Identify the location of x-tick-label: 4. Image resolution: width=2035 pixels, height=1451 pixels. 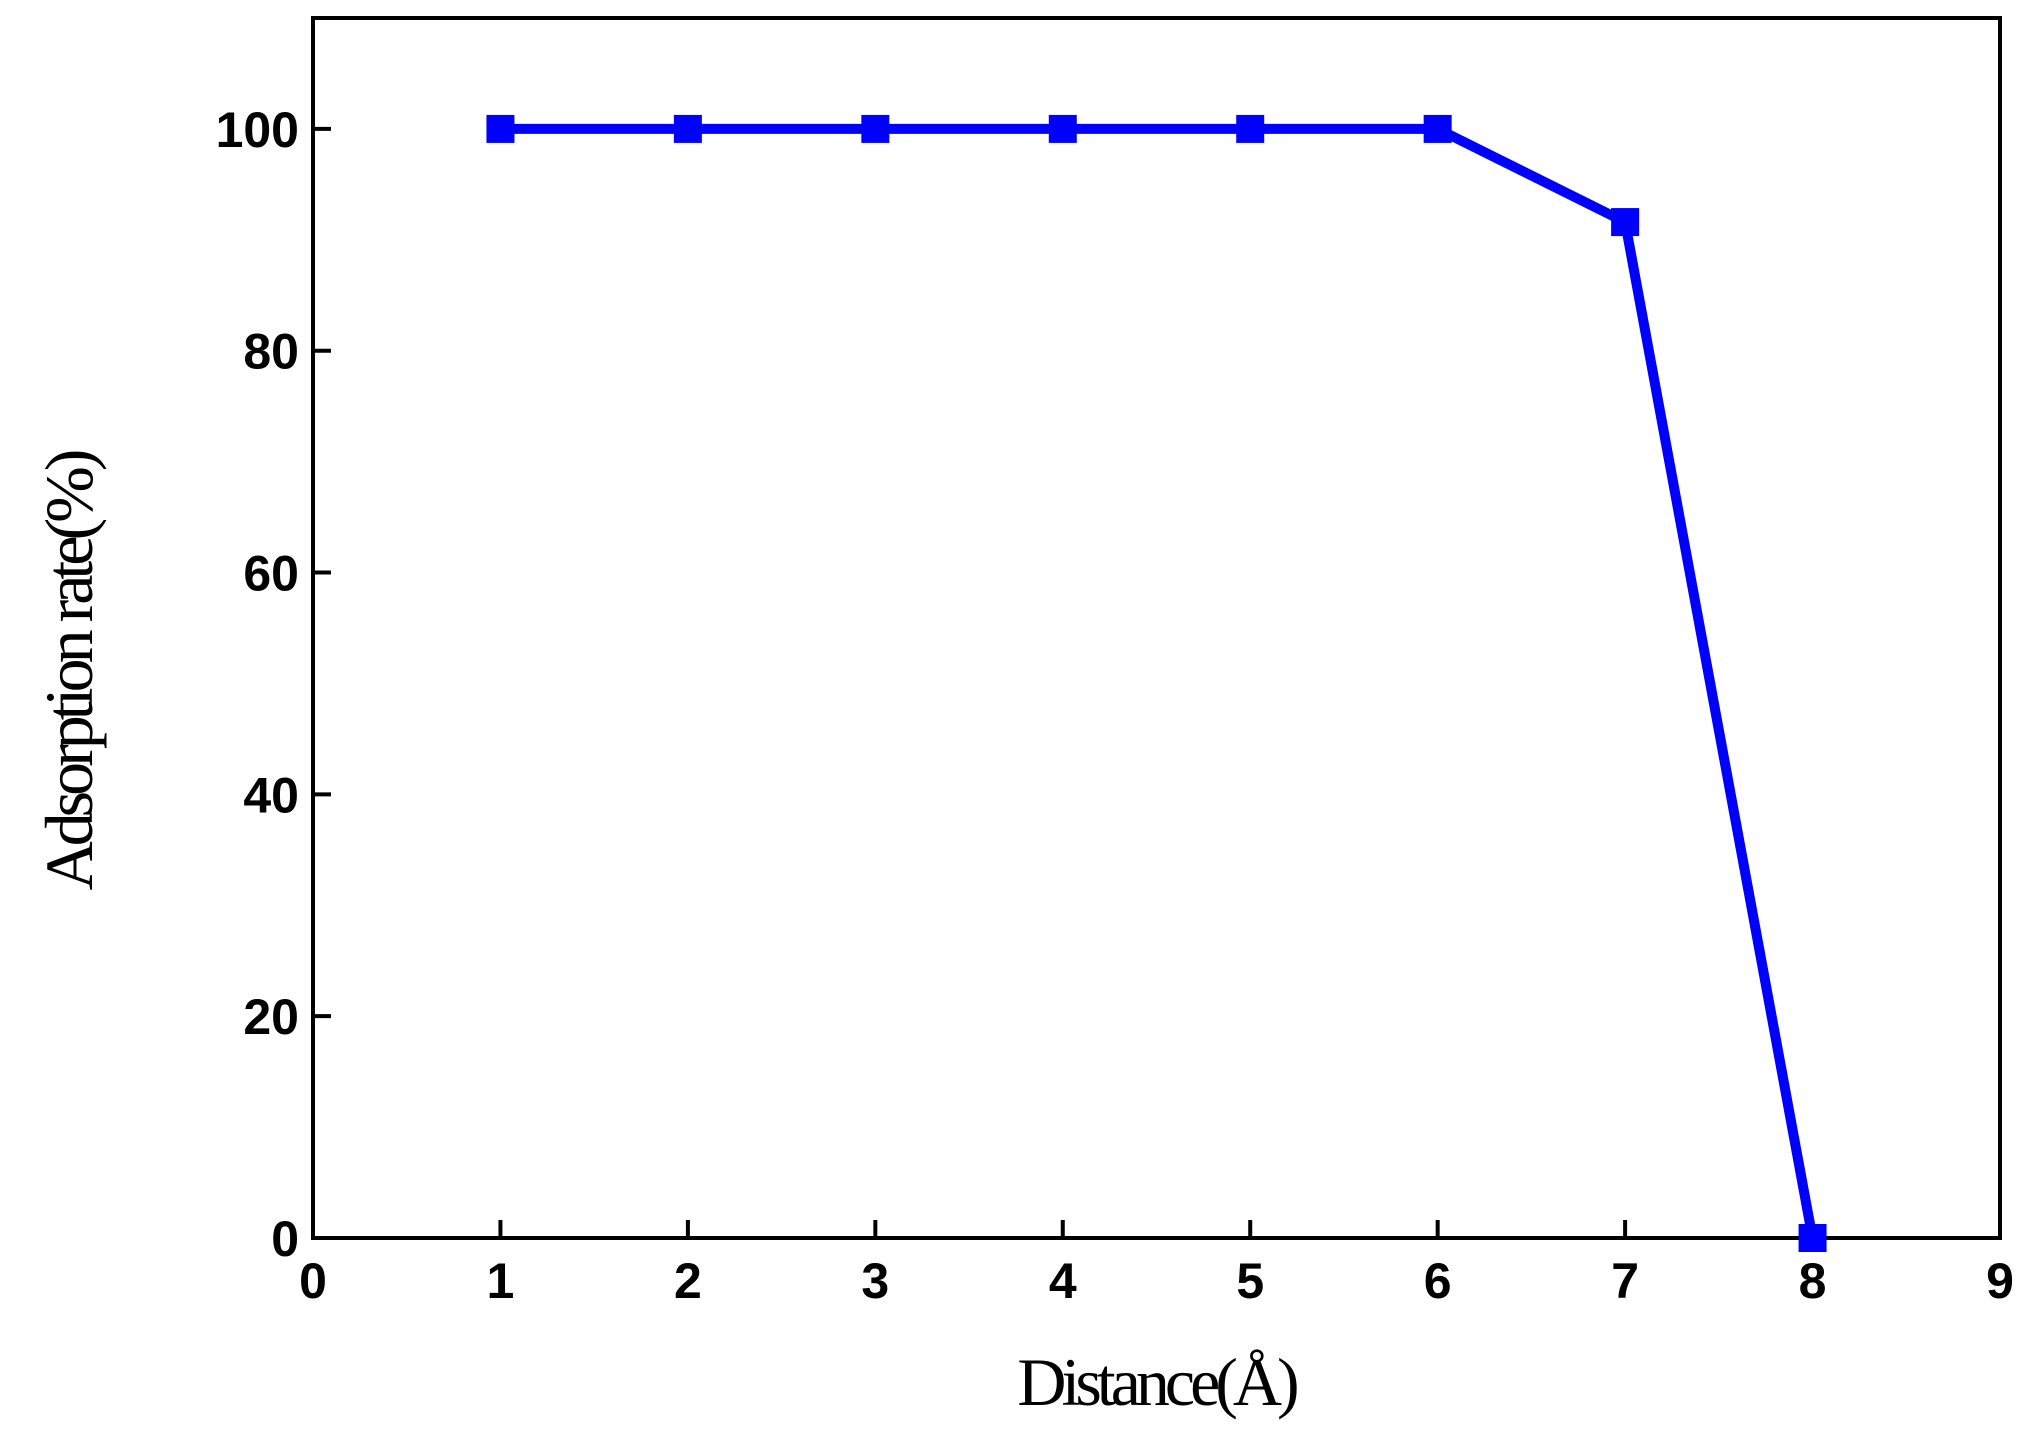
(1063, 1281).